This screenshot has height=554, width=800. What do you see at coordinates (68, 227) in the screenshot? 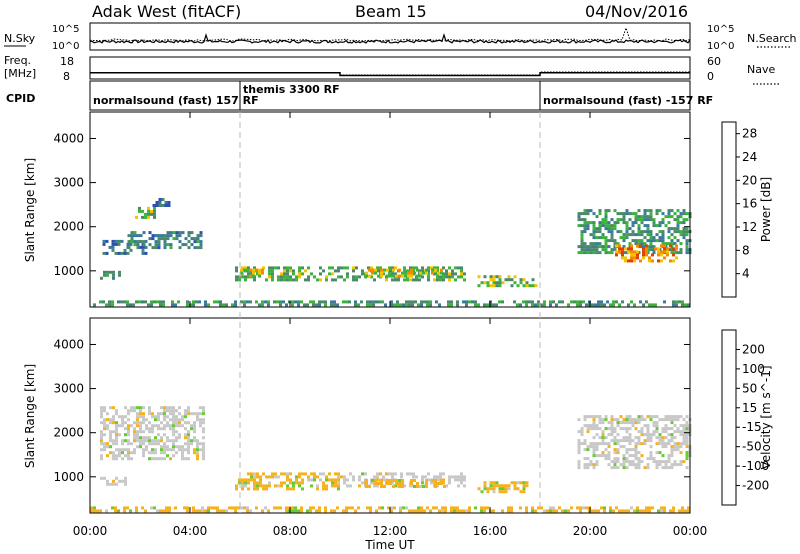
I see `ytick-label: 2000` at bounding box center [68, 227].